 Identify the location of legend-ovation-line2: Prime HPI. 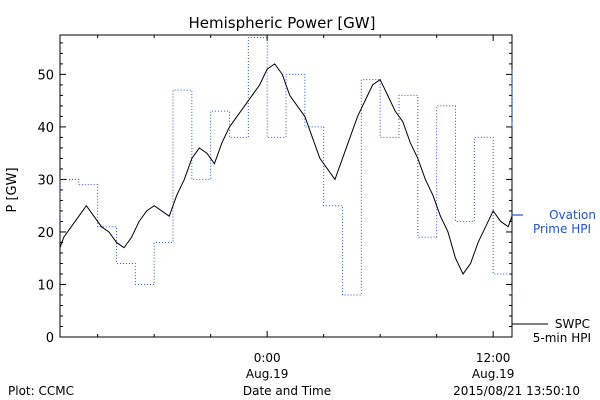
(562, 229).